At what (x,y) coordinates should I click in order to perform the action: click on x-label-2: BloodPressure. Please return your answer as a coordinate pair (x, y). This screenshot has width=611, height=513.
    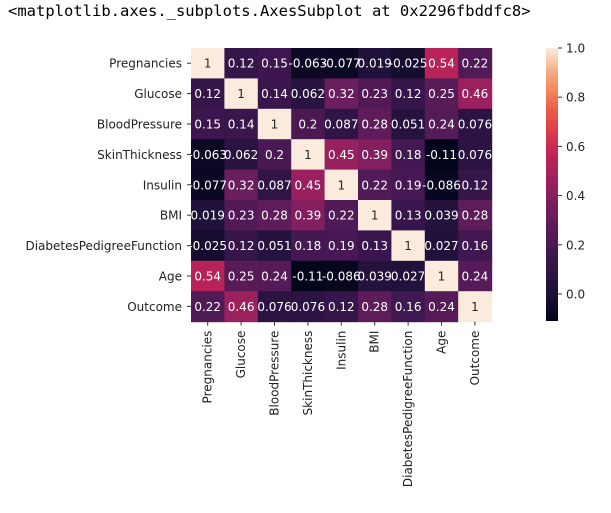
    Looking at the image, I should click on (275, 373).